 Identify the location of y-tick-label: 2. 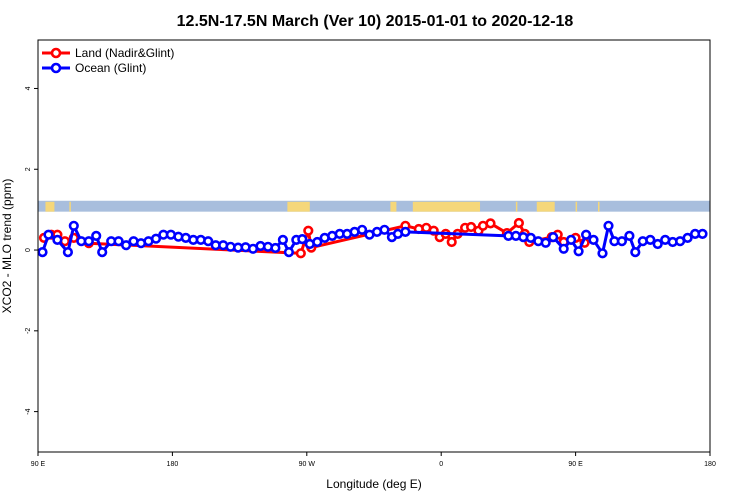
(28, 169).